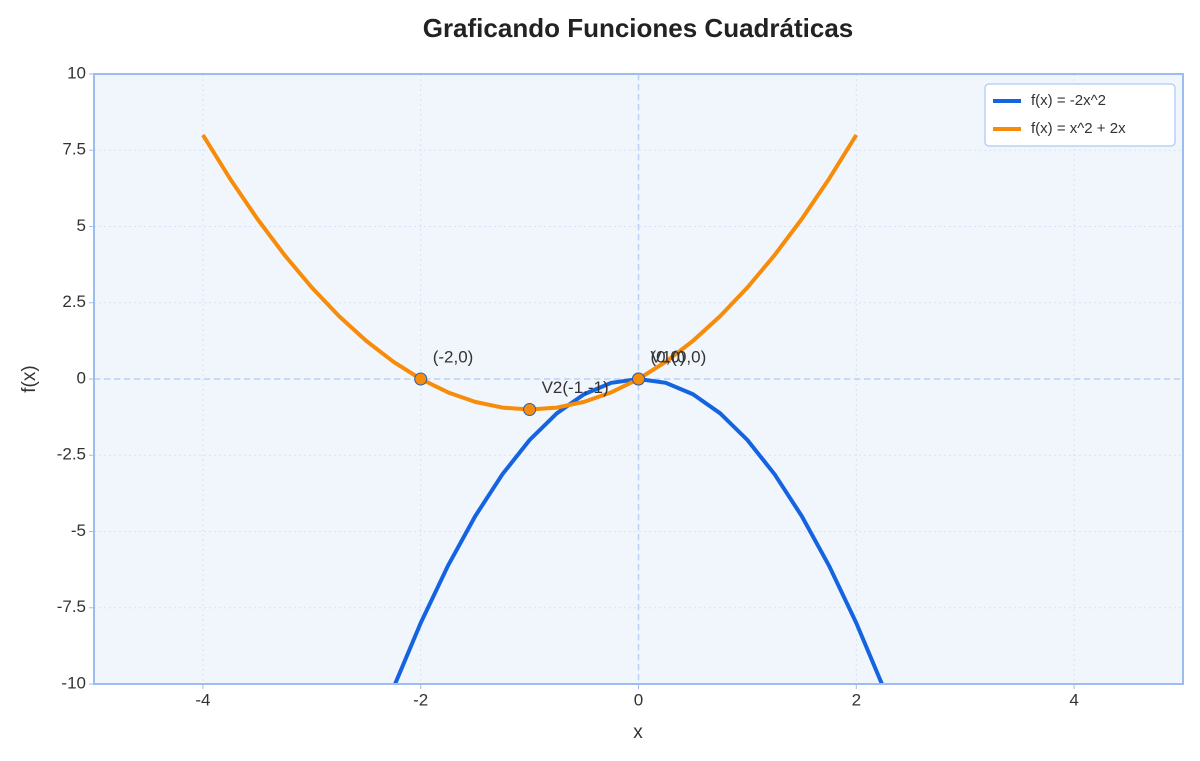  Describe the element at coordinates (1068, 100) in the screenshot. I see `legend-label: f(x) = -2x^2` at that location.